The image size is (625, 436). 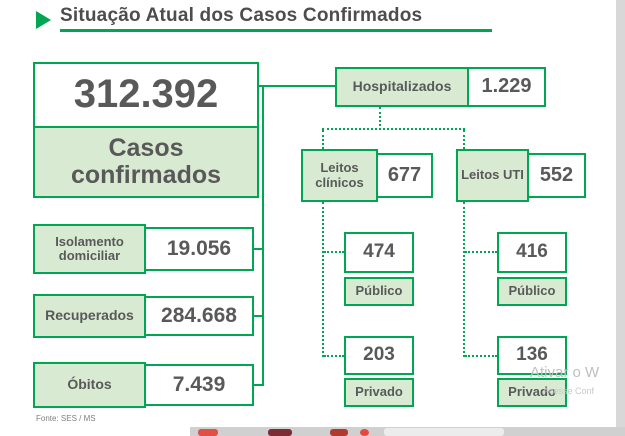 I want to click on right-edge-strip, so click(x=620, y=218).